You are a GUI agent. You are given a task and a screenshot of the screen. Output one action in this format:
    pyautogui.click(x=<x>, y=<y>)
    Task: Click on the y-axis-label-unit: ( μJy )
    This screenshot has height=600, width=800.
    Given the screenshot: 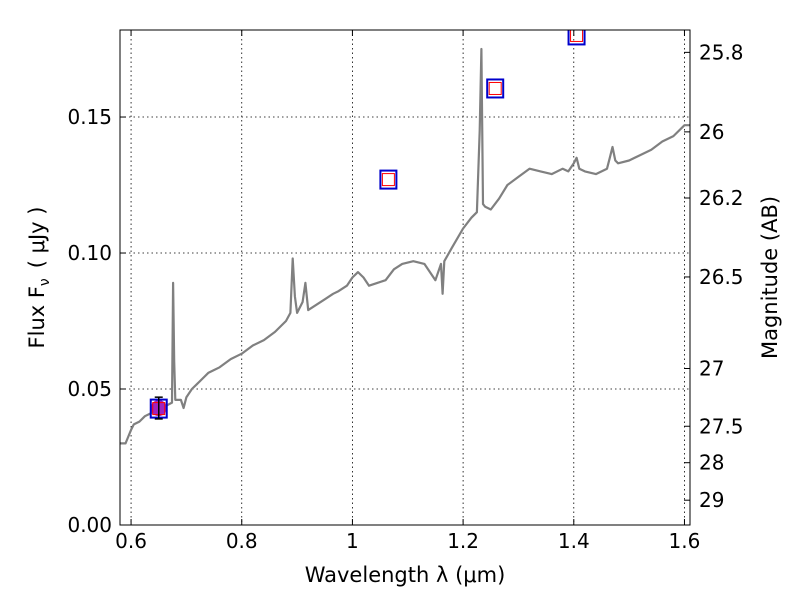 What is the action you would take?
    pyautogui.click(x=37, y=238)
    